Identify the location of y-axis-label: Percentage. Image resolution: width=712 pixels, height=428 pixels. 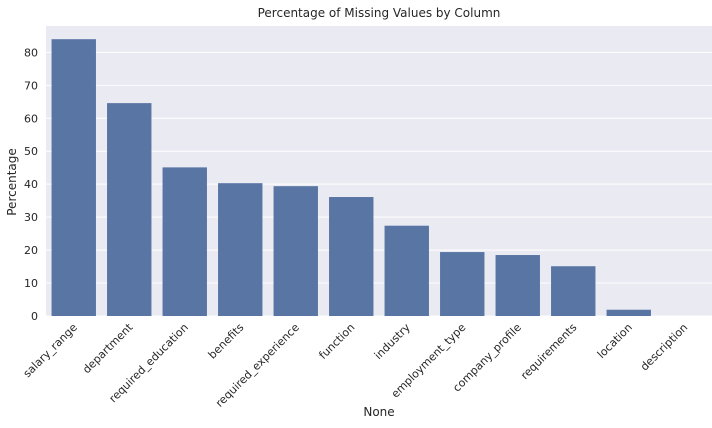
(12, 182).